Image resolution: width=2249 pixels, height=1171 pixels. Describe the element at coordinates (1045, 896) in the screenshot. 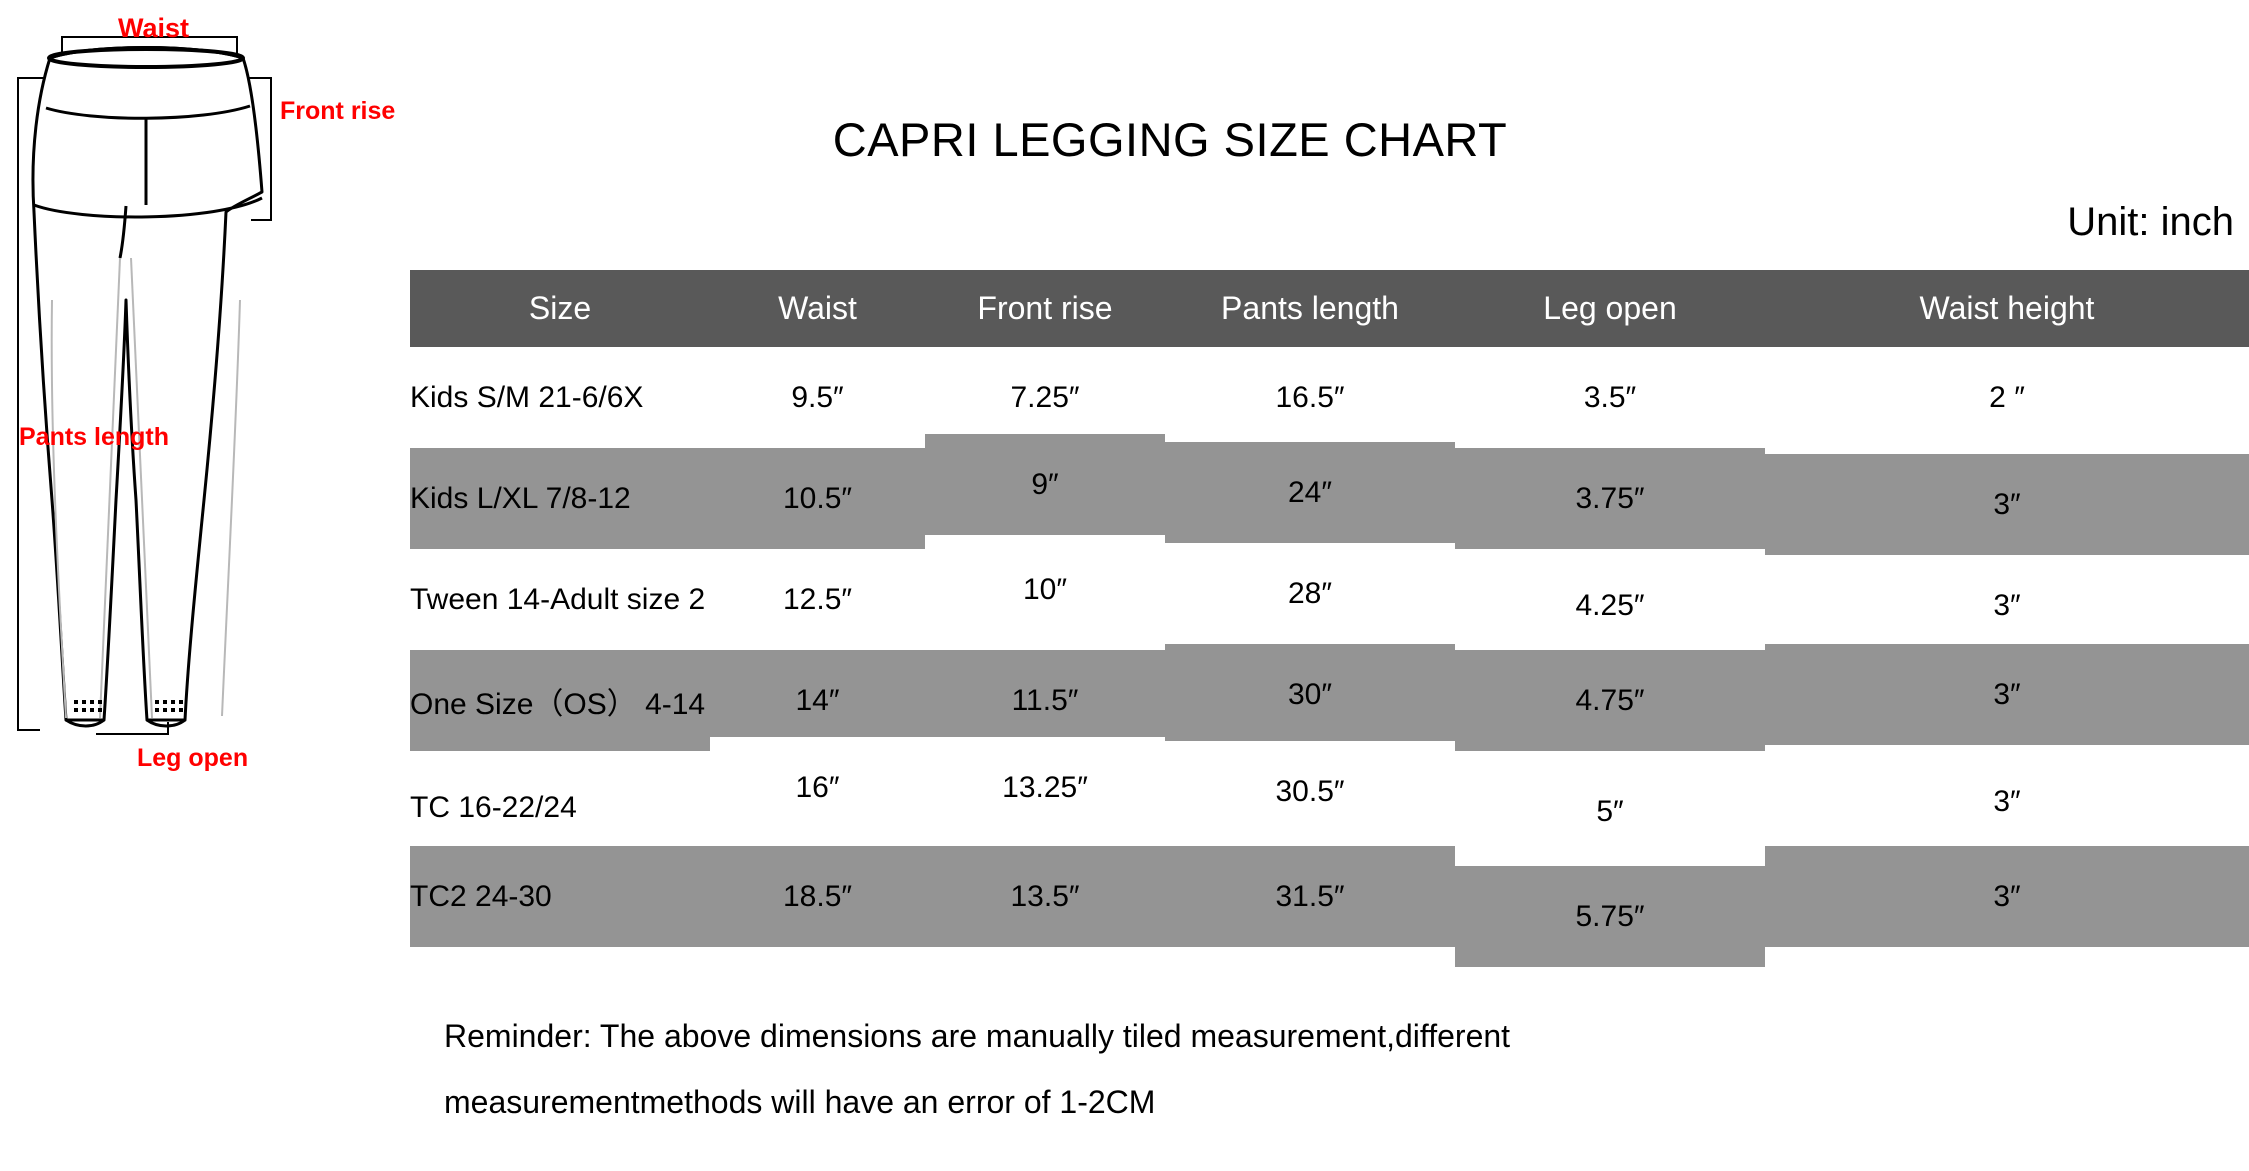

I see `cell-front-rise: 13.5″` at that location.